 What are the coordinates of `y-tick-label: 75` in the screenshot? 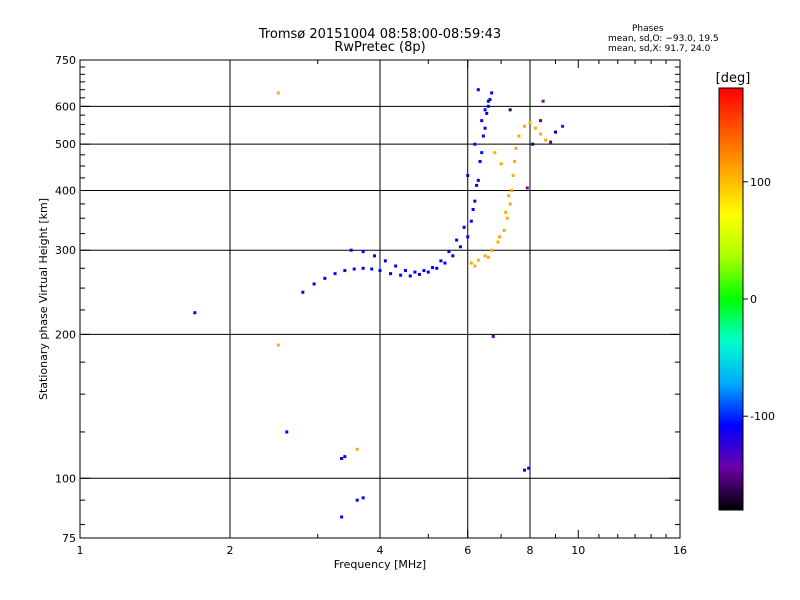 It's located at (69, 538).